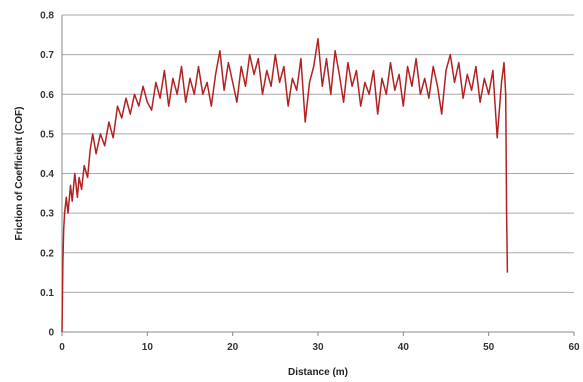  Describe the element at coordinates (47, 55) in the screenshot. I see `y-tick-label: 0.7` at that location.